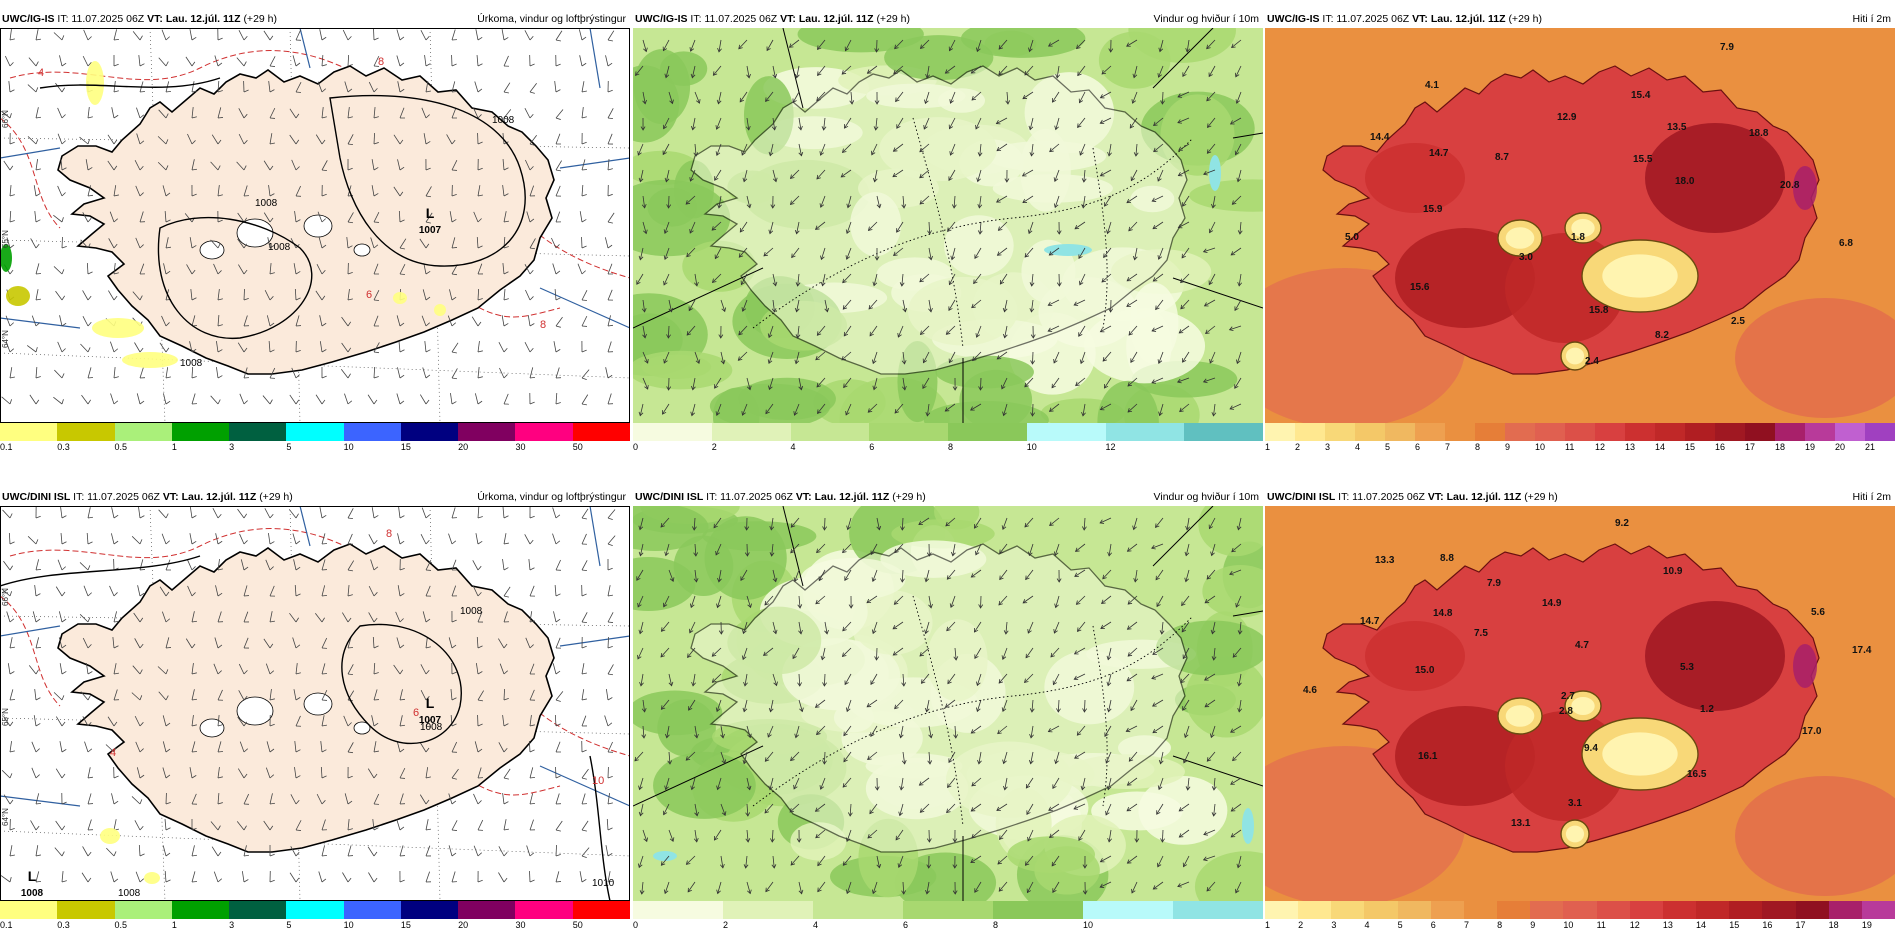  Describe the element at coordinates (1301, 497) in the screenshot. I see `model-name: UWC/DINI ISL` at that location.